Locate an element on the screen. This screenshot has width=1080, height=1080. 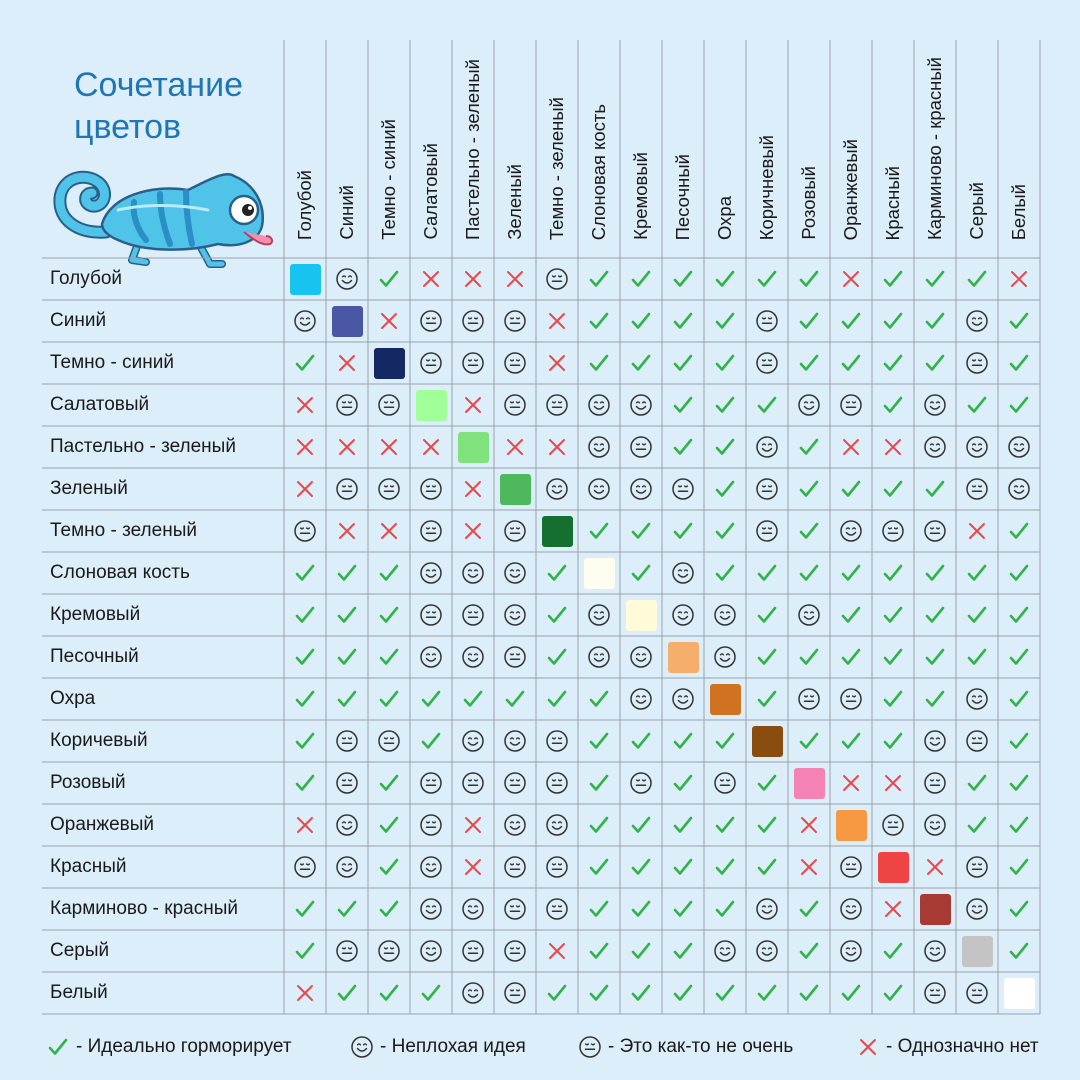
row-label: Белый is located at coordinates (79, 992).